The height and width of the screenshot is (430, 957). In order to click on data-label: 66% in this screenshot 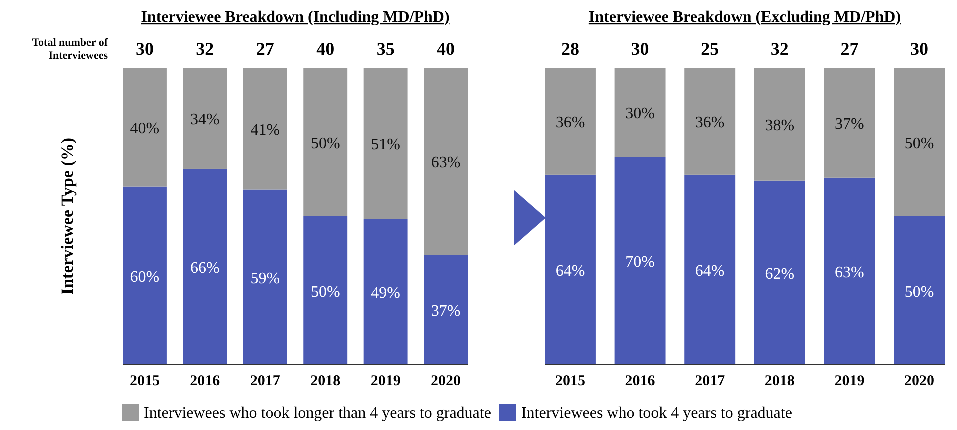, I will do `click(205, 268)`.